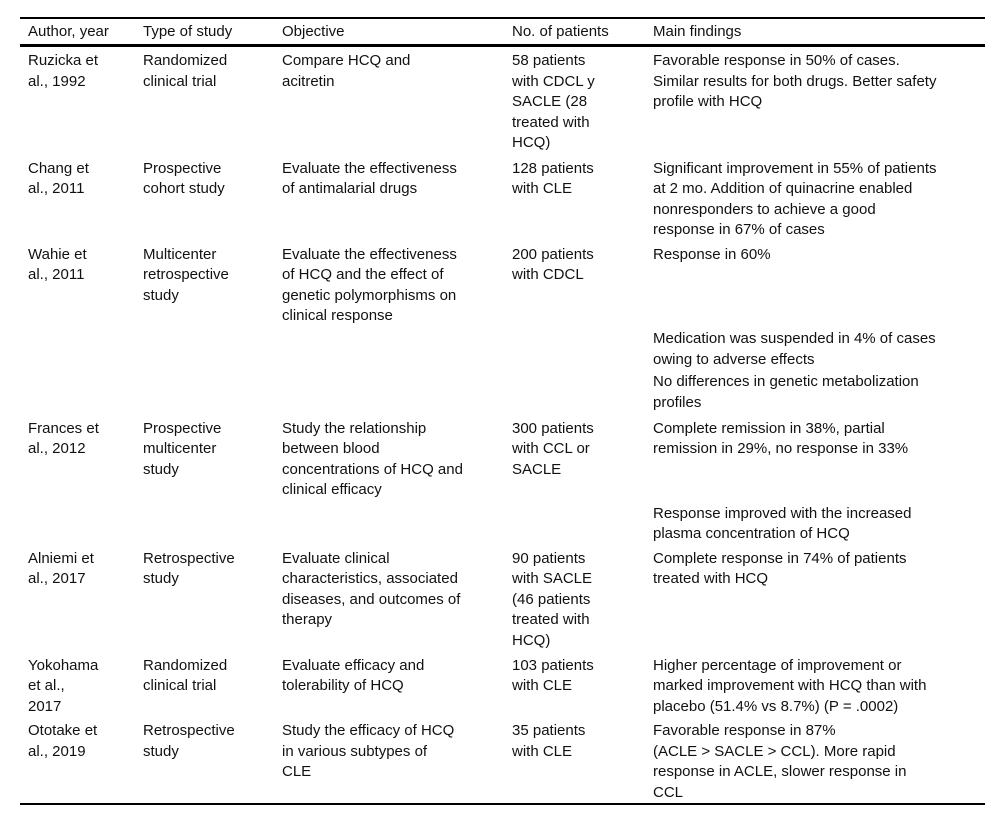 This screenshot has height=825, width=1000. Describe the element at coordinates (63, 685) in the screenshot. I see `author-cell: Yokohama et al., 2017` at that location.